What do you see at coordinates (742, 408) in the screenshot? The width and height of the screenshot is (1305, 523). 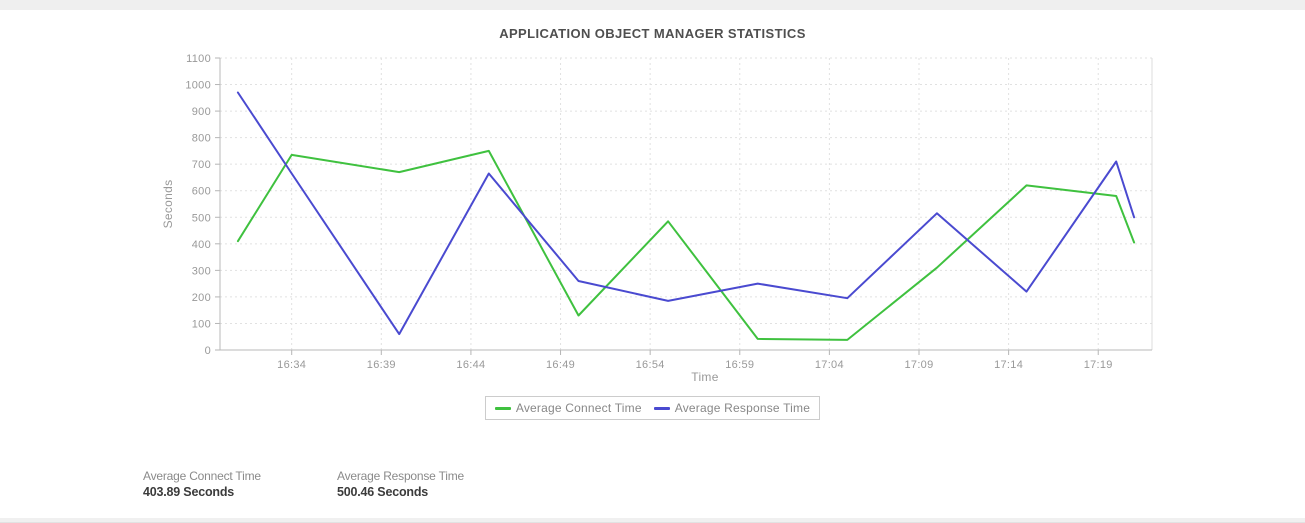 I see `legend-label-response-time: Average Response Time` at bounding box center [742, 408].